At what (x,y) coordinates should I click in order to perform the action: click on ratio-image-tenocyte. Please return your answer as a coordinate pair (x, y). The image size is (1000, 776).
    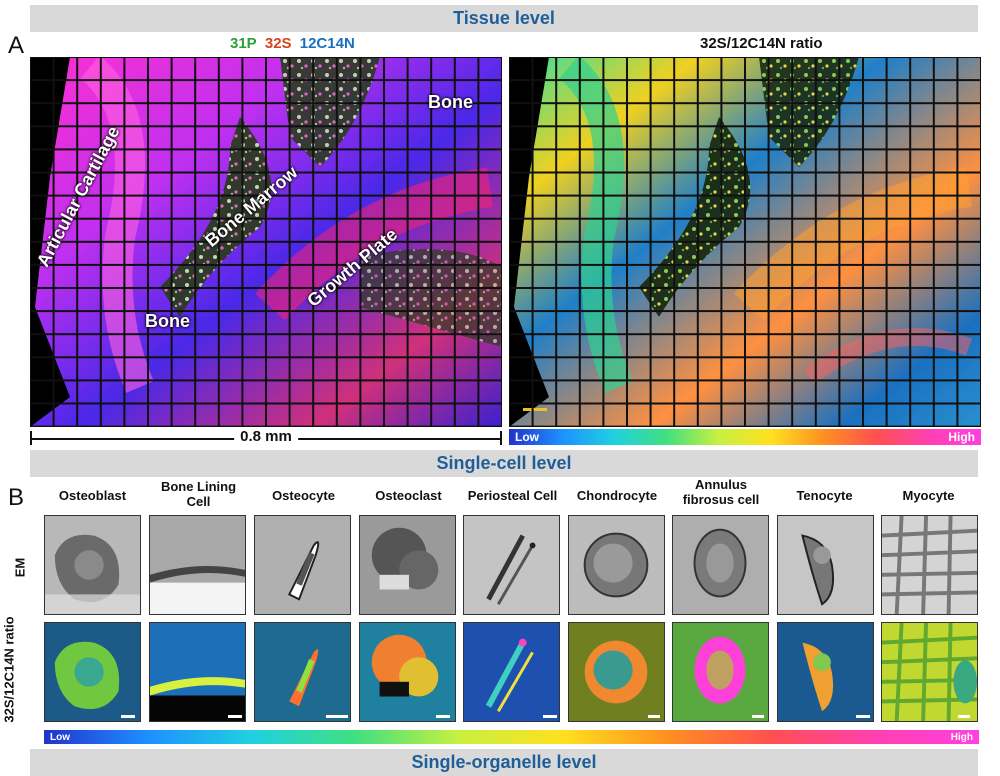
    Looking at the image, I should click on (825, 672).